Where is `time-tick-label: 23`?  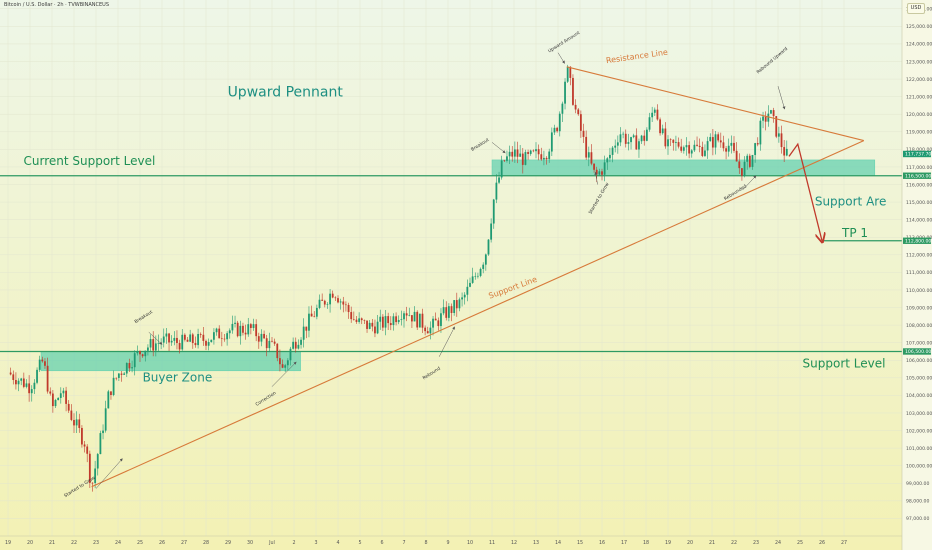 time-tick-label: 23 is located at coordinates (96, 543).